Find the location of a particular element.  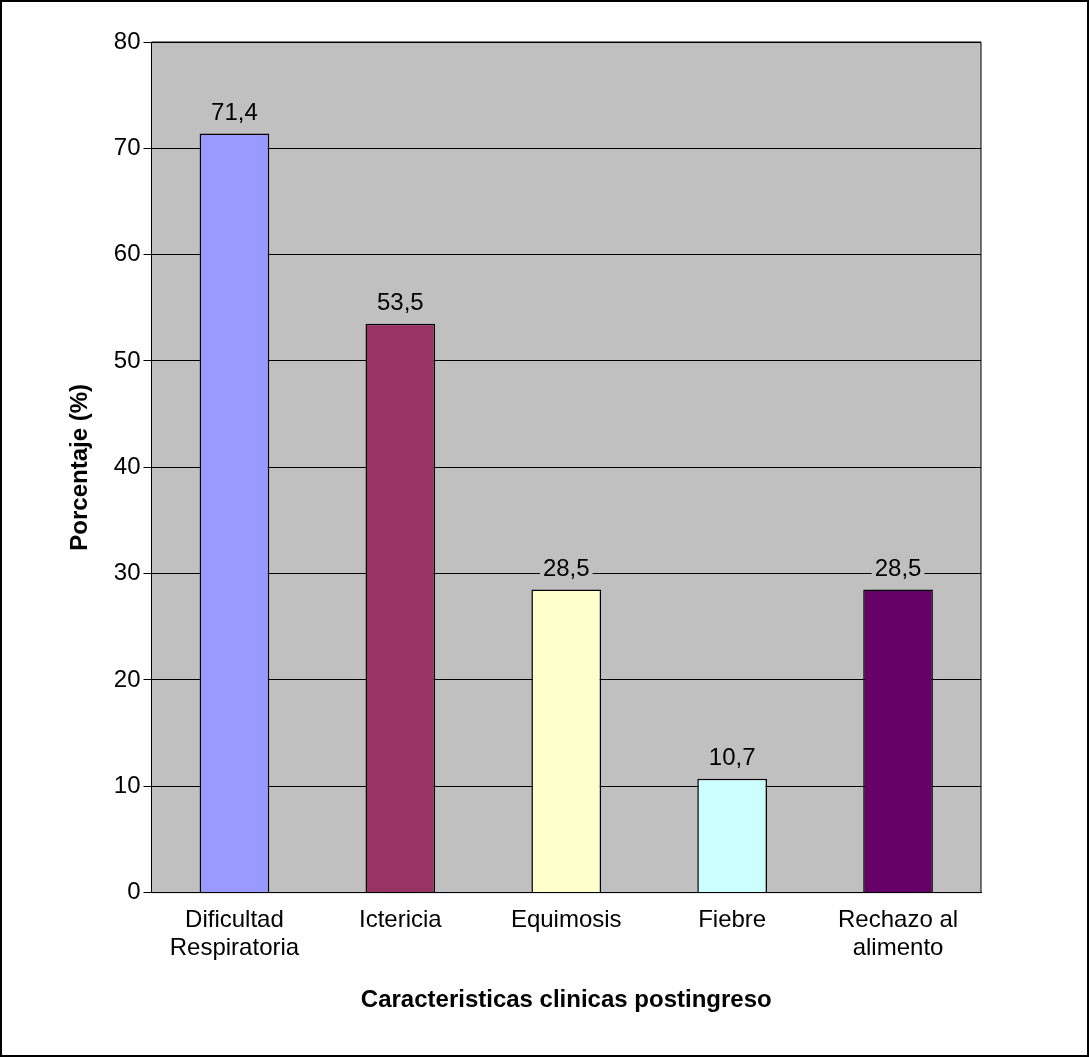

x-tick-label: Dificultad Respiratoria is located at coordinates (234, 932).